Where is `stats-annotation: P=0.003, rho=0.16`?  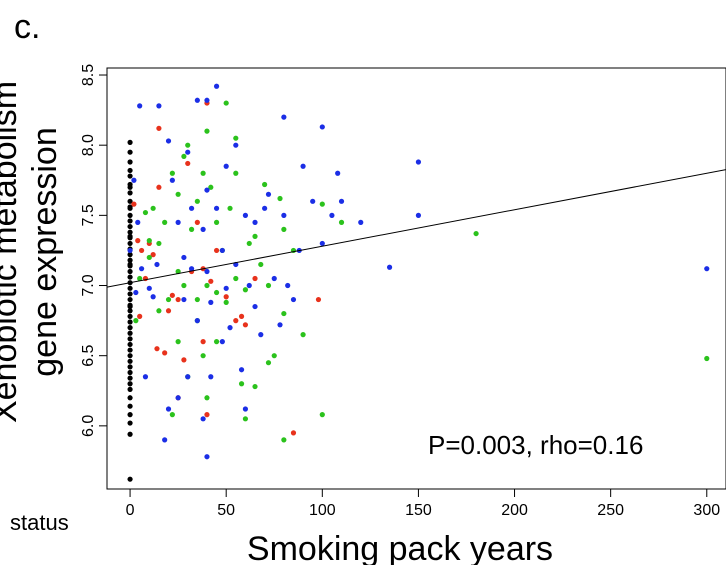
stats-annotation: P=0.003, rho=0.16 is located at coordinates (535, 445).